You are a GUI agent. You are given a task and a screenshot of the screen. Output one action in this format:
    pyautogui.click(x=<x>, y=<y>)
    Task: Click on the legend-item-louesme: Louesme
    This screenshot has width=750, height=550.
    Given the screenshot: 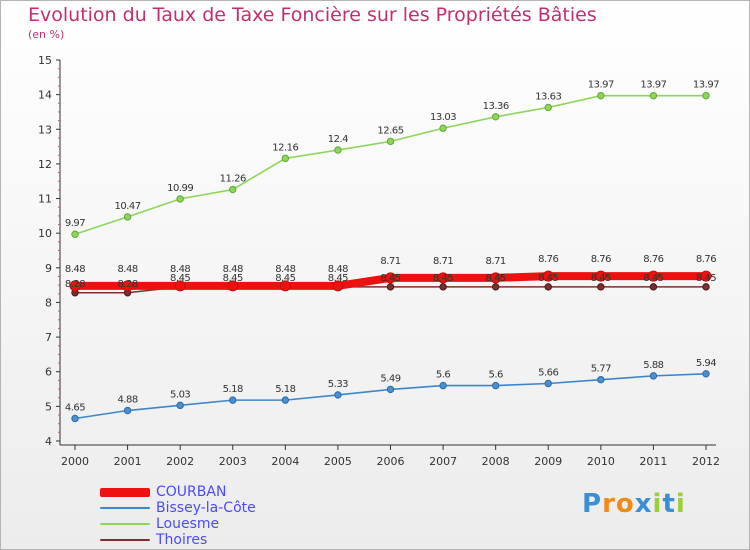 What is the action you would take?
    pyautogui.click(x=178, y=524)
    